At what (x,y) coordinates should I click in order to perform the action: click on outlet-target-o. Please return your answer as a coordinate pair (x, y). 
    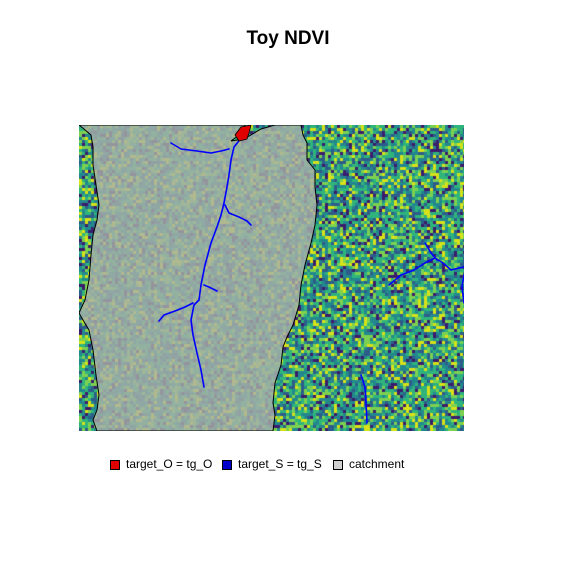
    Looking at the image, I should click on (243, 133).